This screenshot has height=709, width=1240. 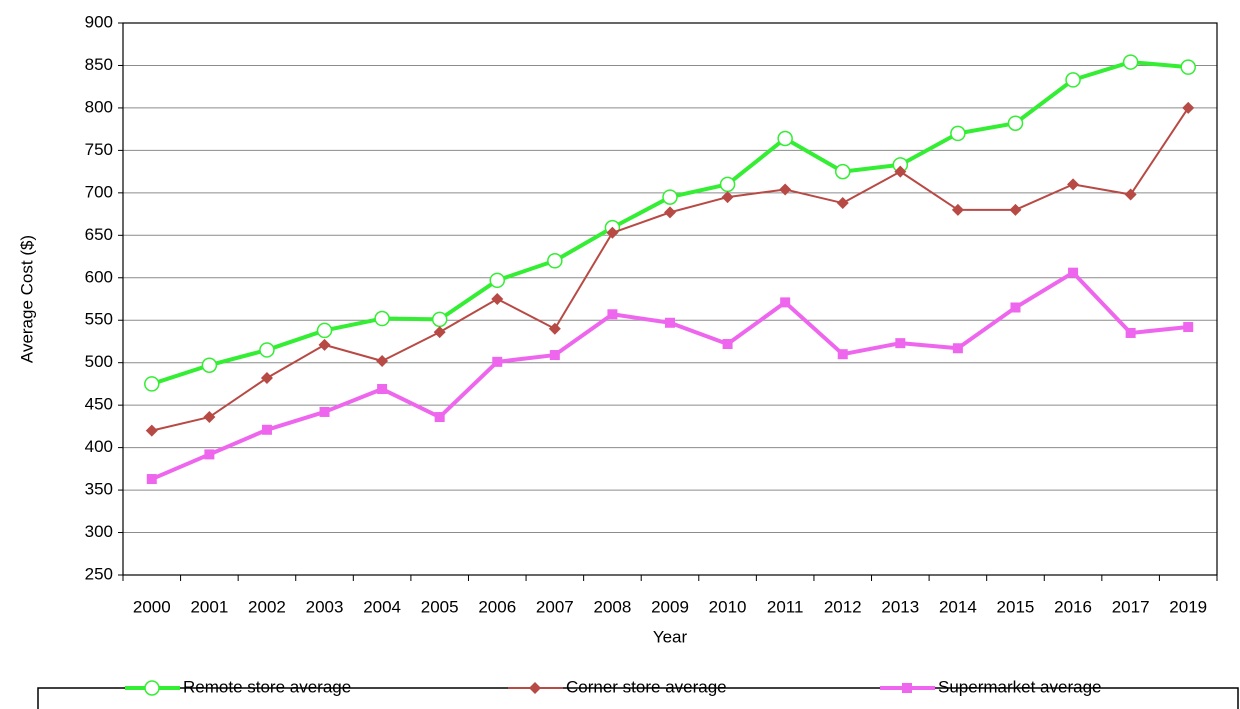 I want to click on y-tick-label: 450, so click(x=99, y=404).